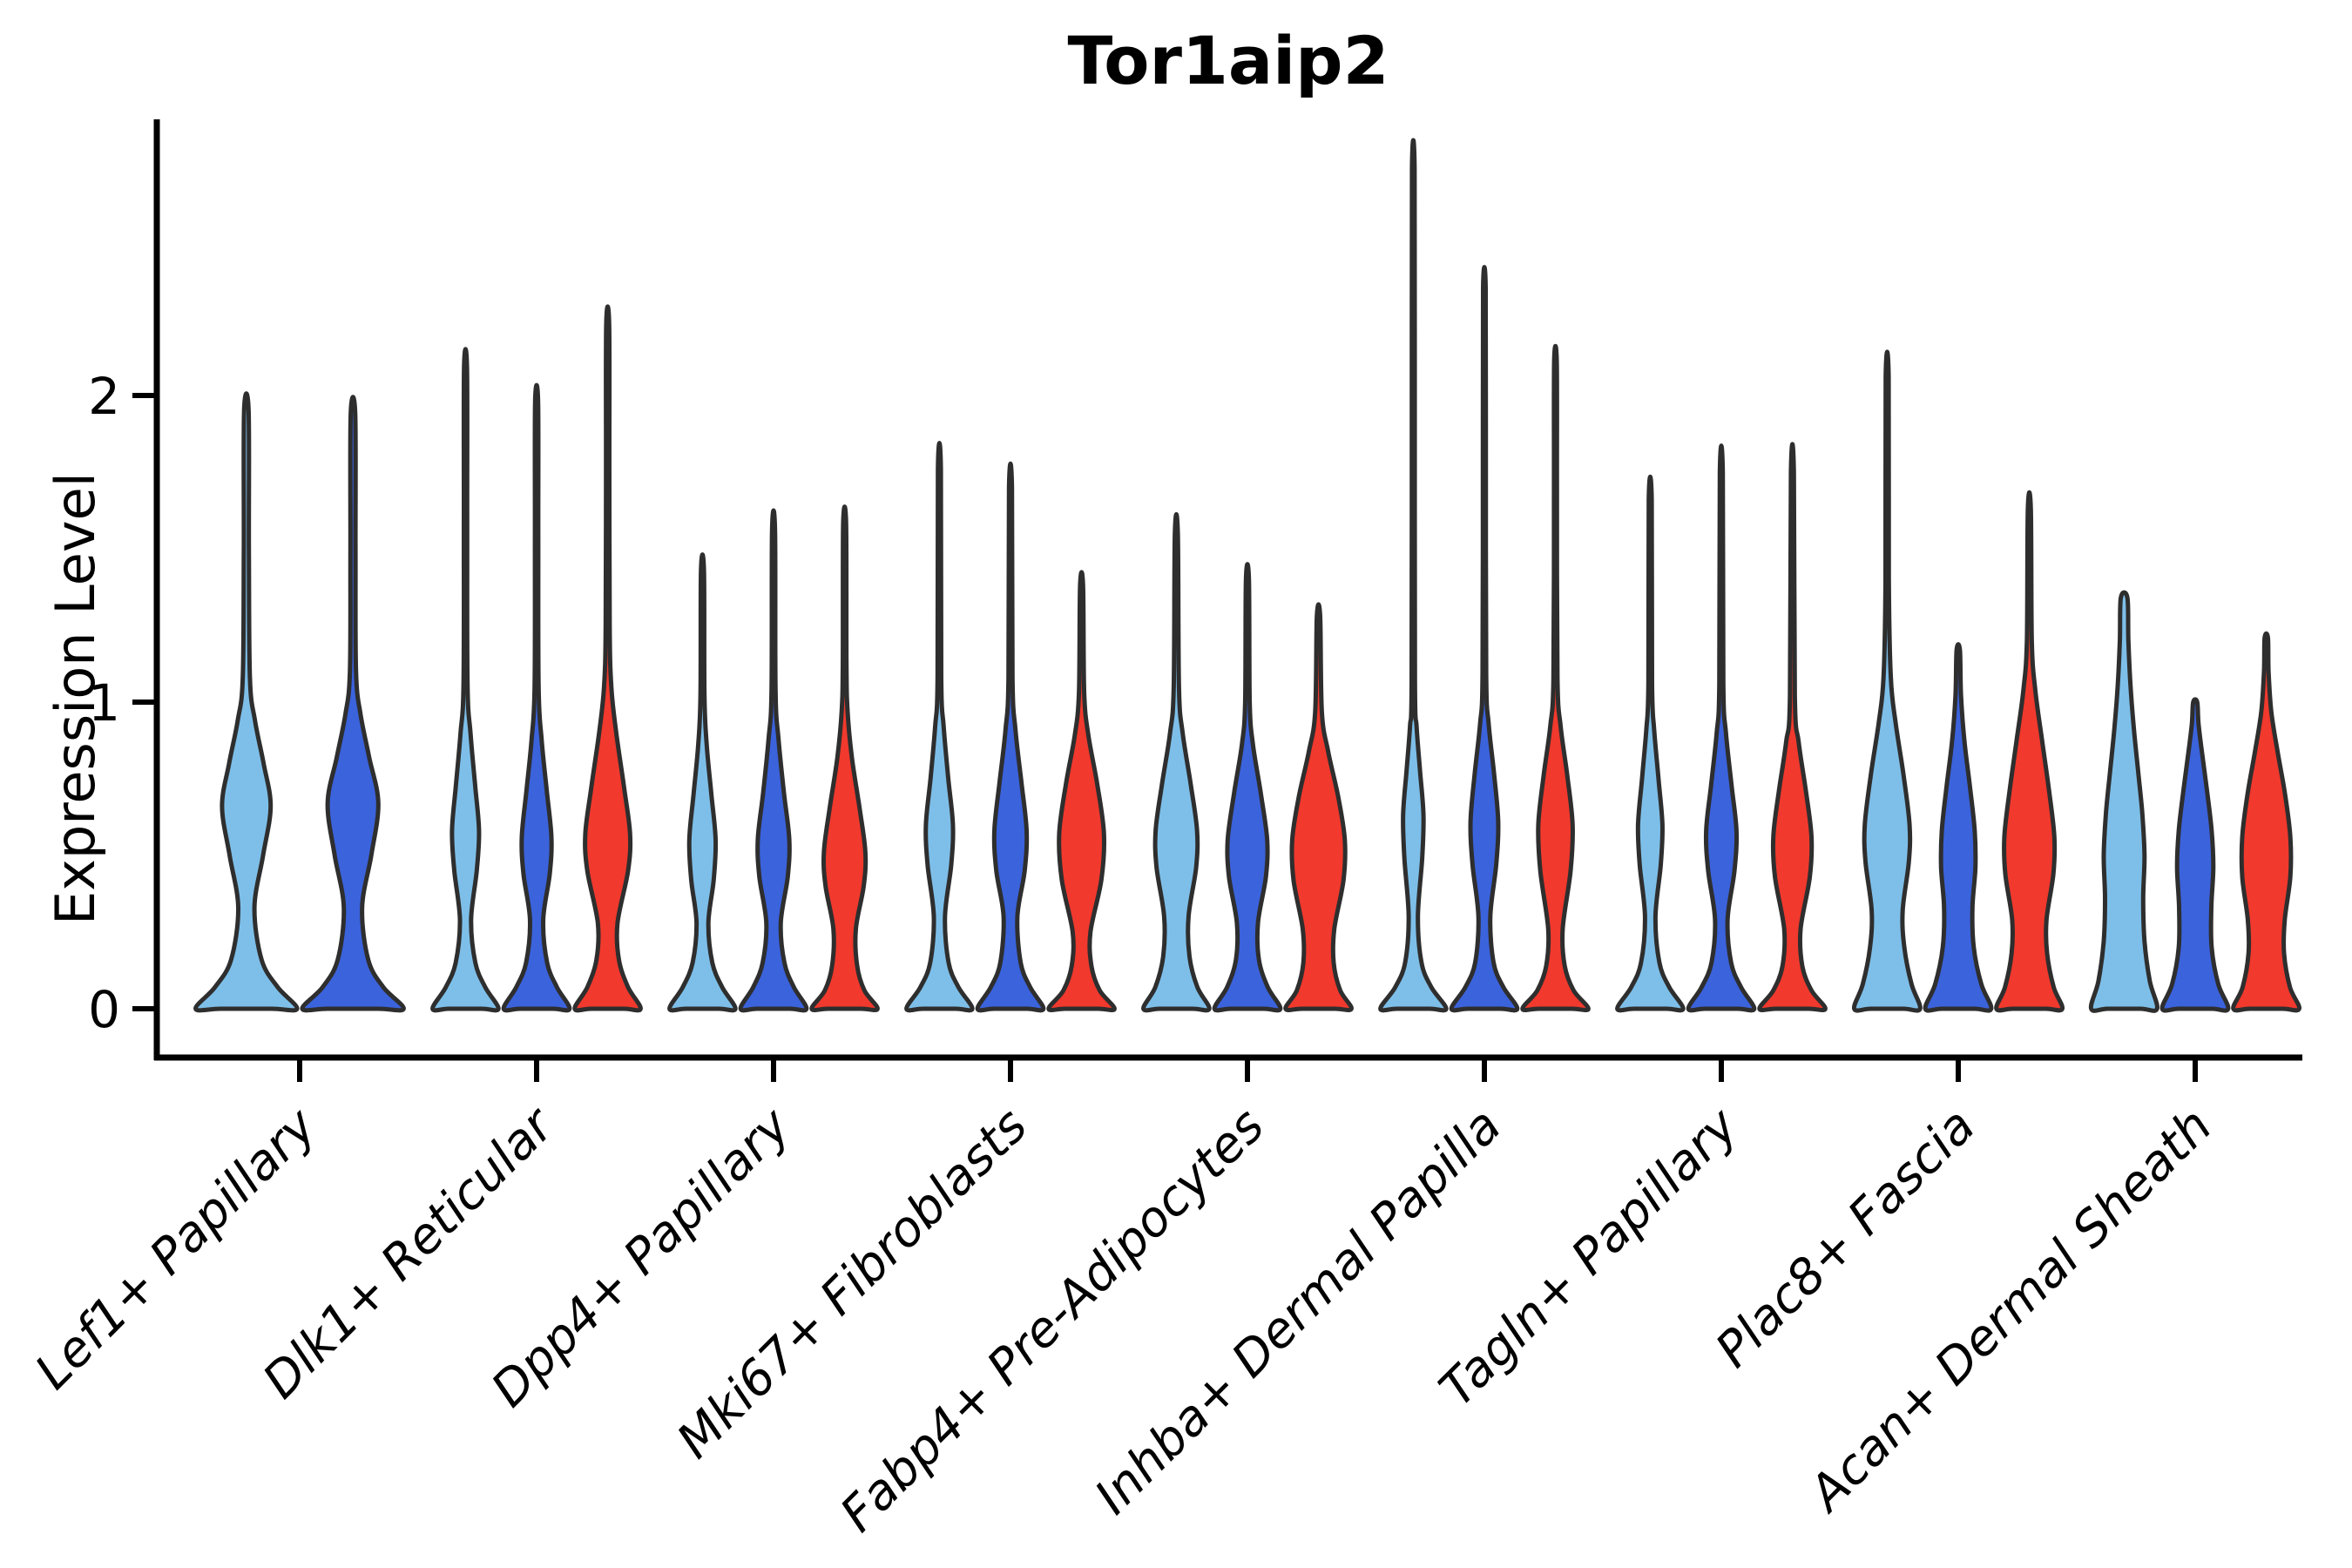 Image resolution: width=2352 pixels, height=1568 pixels. I want to click on violin-dpp4-papillary-light-blue, so click(702, 782).